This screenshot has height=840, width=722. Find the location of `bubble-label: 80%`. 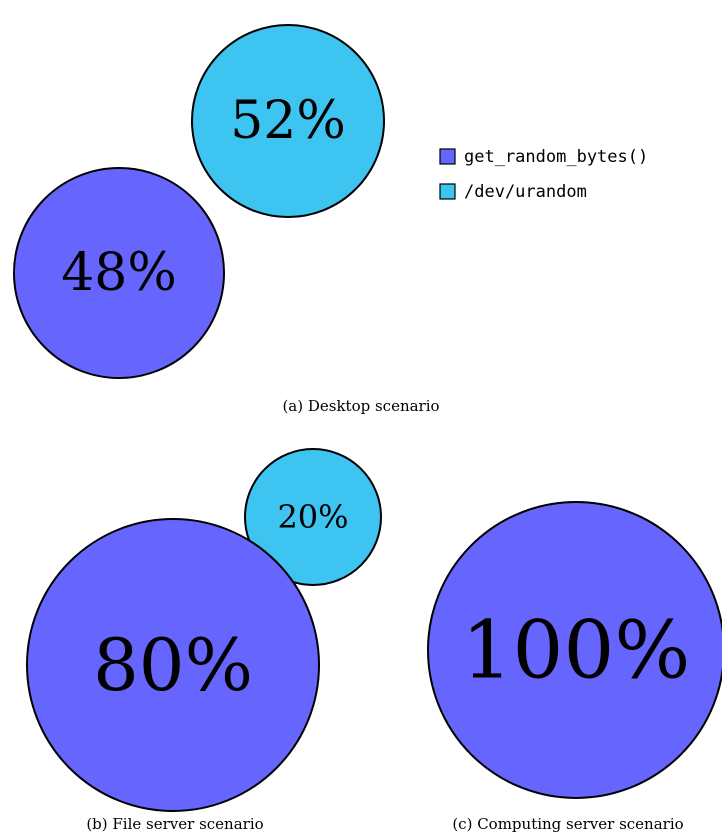

bubble-label: 80% is located at coordinates (173, 665).